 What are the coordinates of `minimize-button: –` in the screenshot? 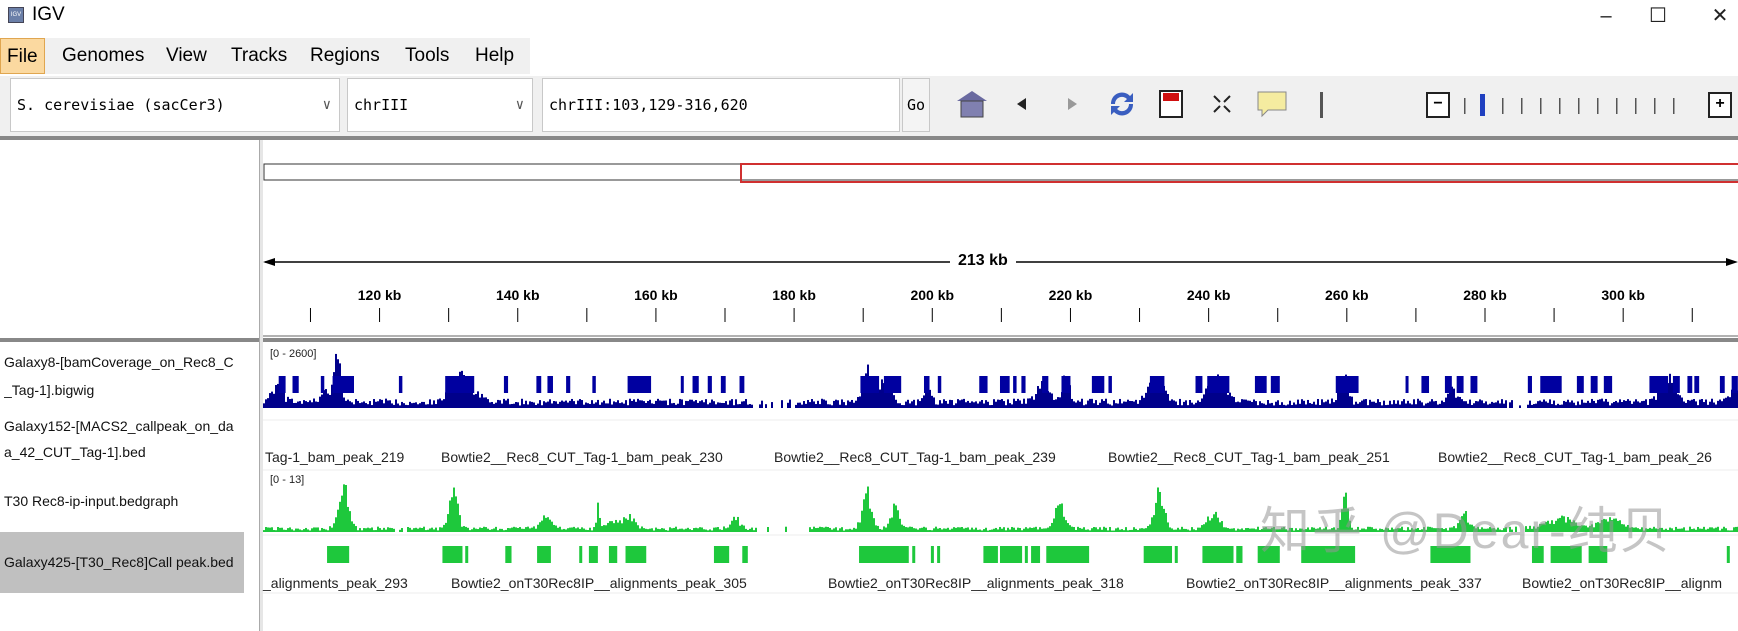 It's located at (1606, 16).